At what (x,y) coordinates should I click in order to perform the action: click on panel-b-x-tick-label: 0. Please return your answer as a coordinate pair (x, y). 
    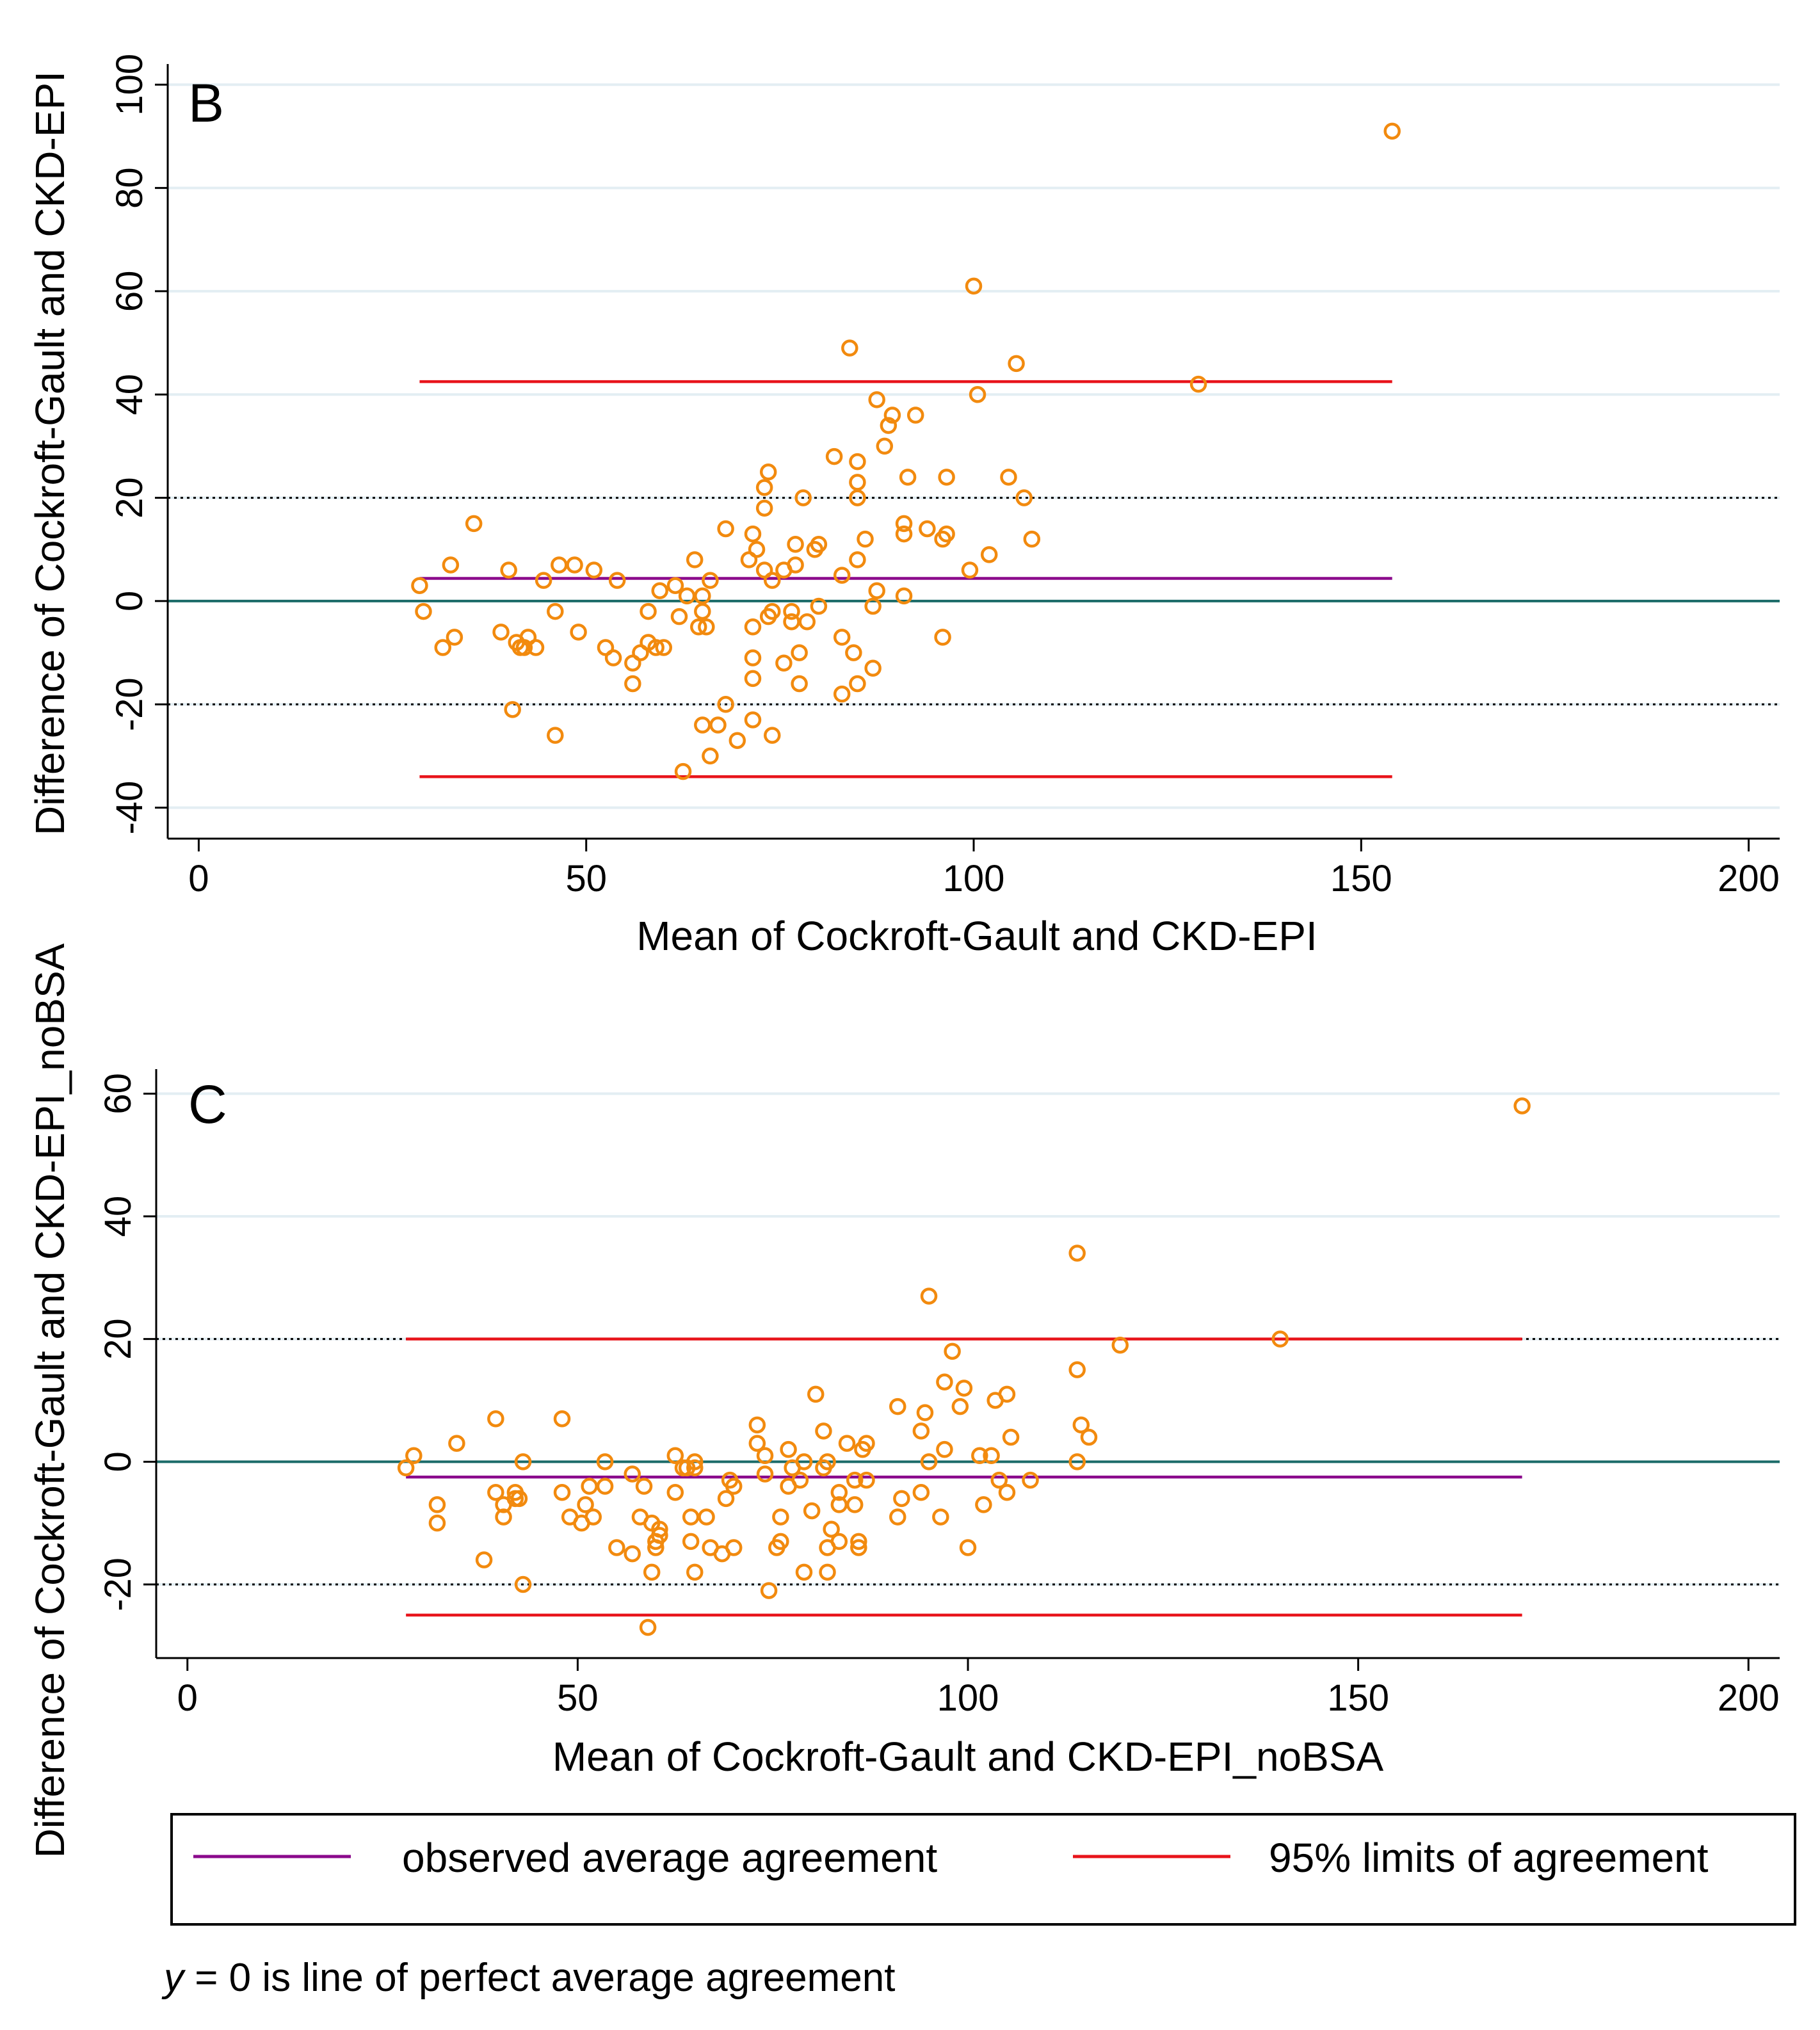
    Looking at the image, I should click on (198, 879).